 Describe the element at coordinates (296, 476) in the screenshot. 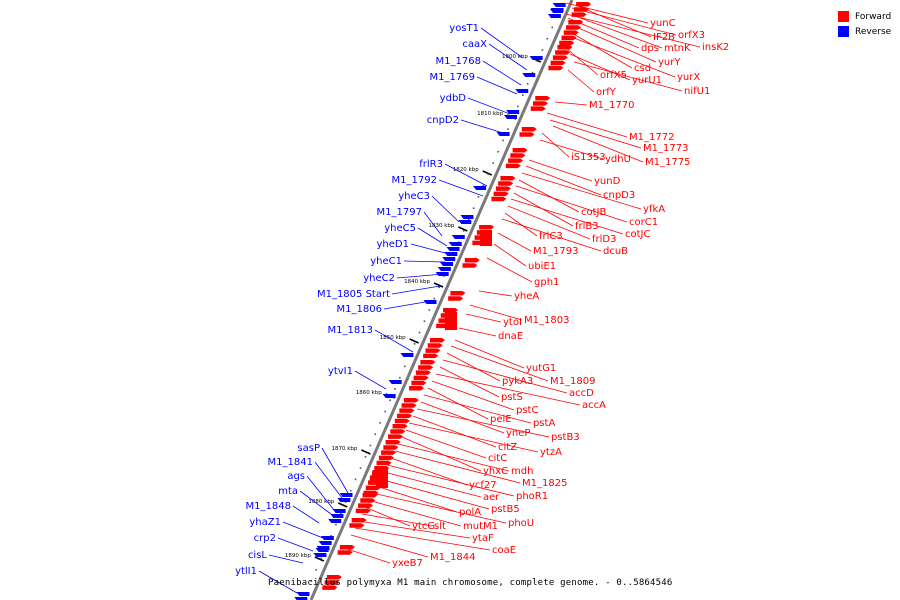

I see `reverse-gene-label-ags: ags` at that location.